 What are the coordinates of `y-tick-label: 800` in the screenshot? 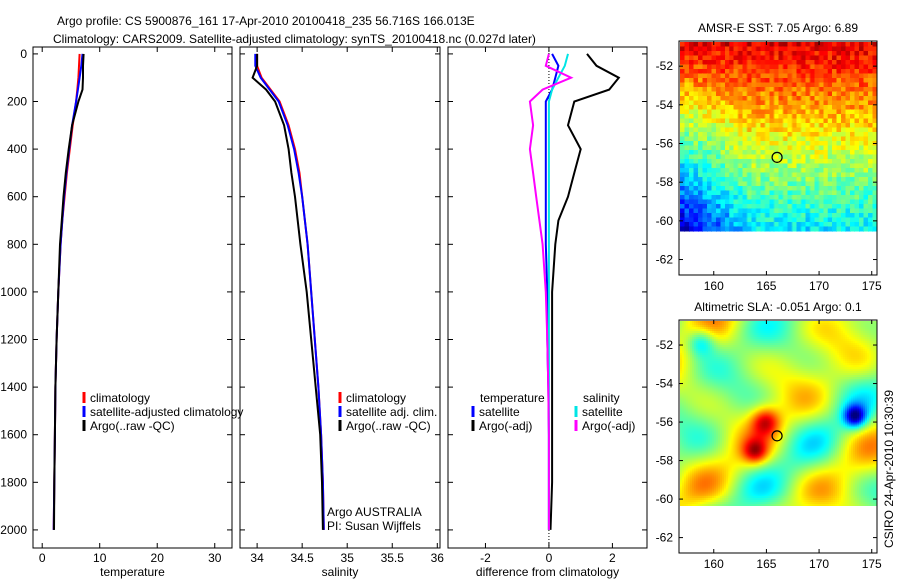 It's located at (17, 244).